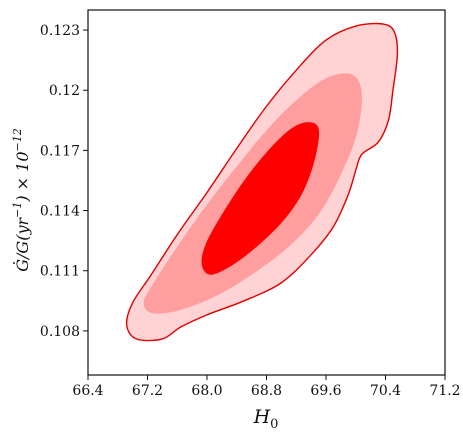 The width and height of the screenshot is (463, 441). I want to click on x-tick-label: 70.4, so click(385, 391).